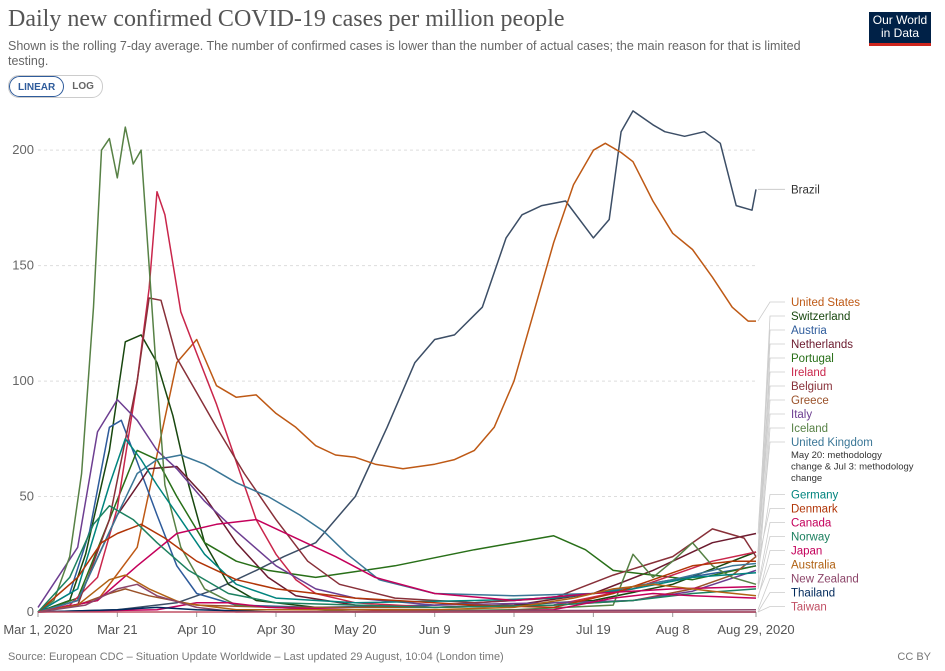  I want to click on x-tick-label: Jun 9, so click(435, 629).